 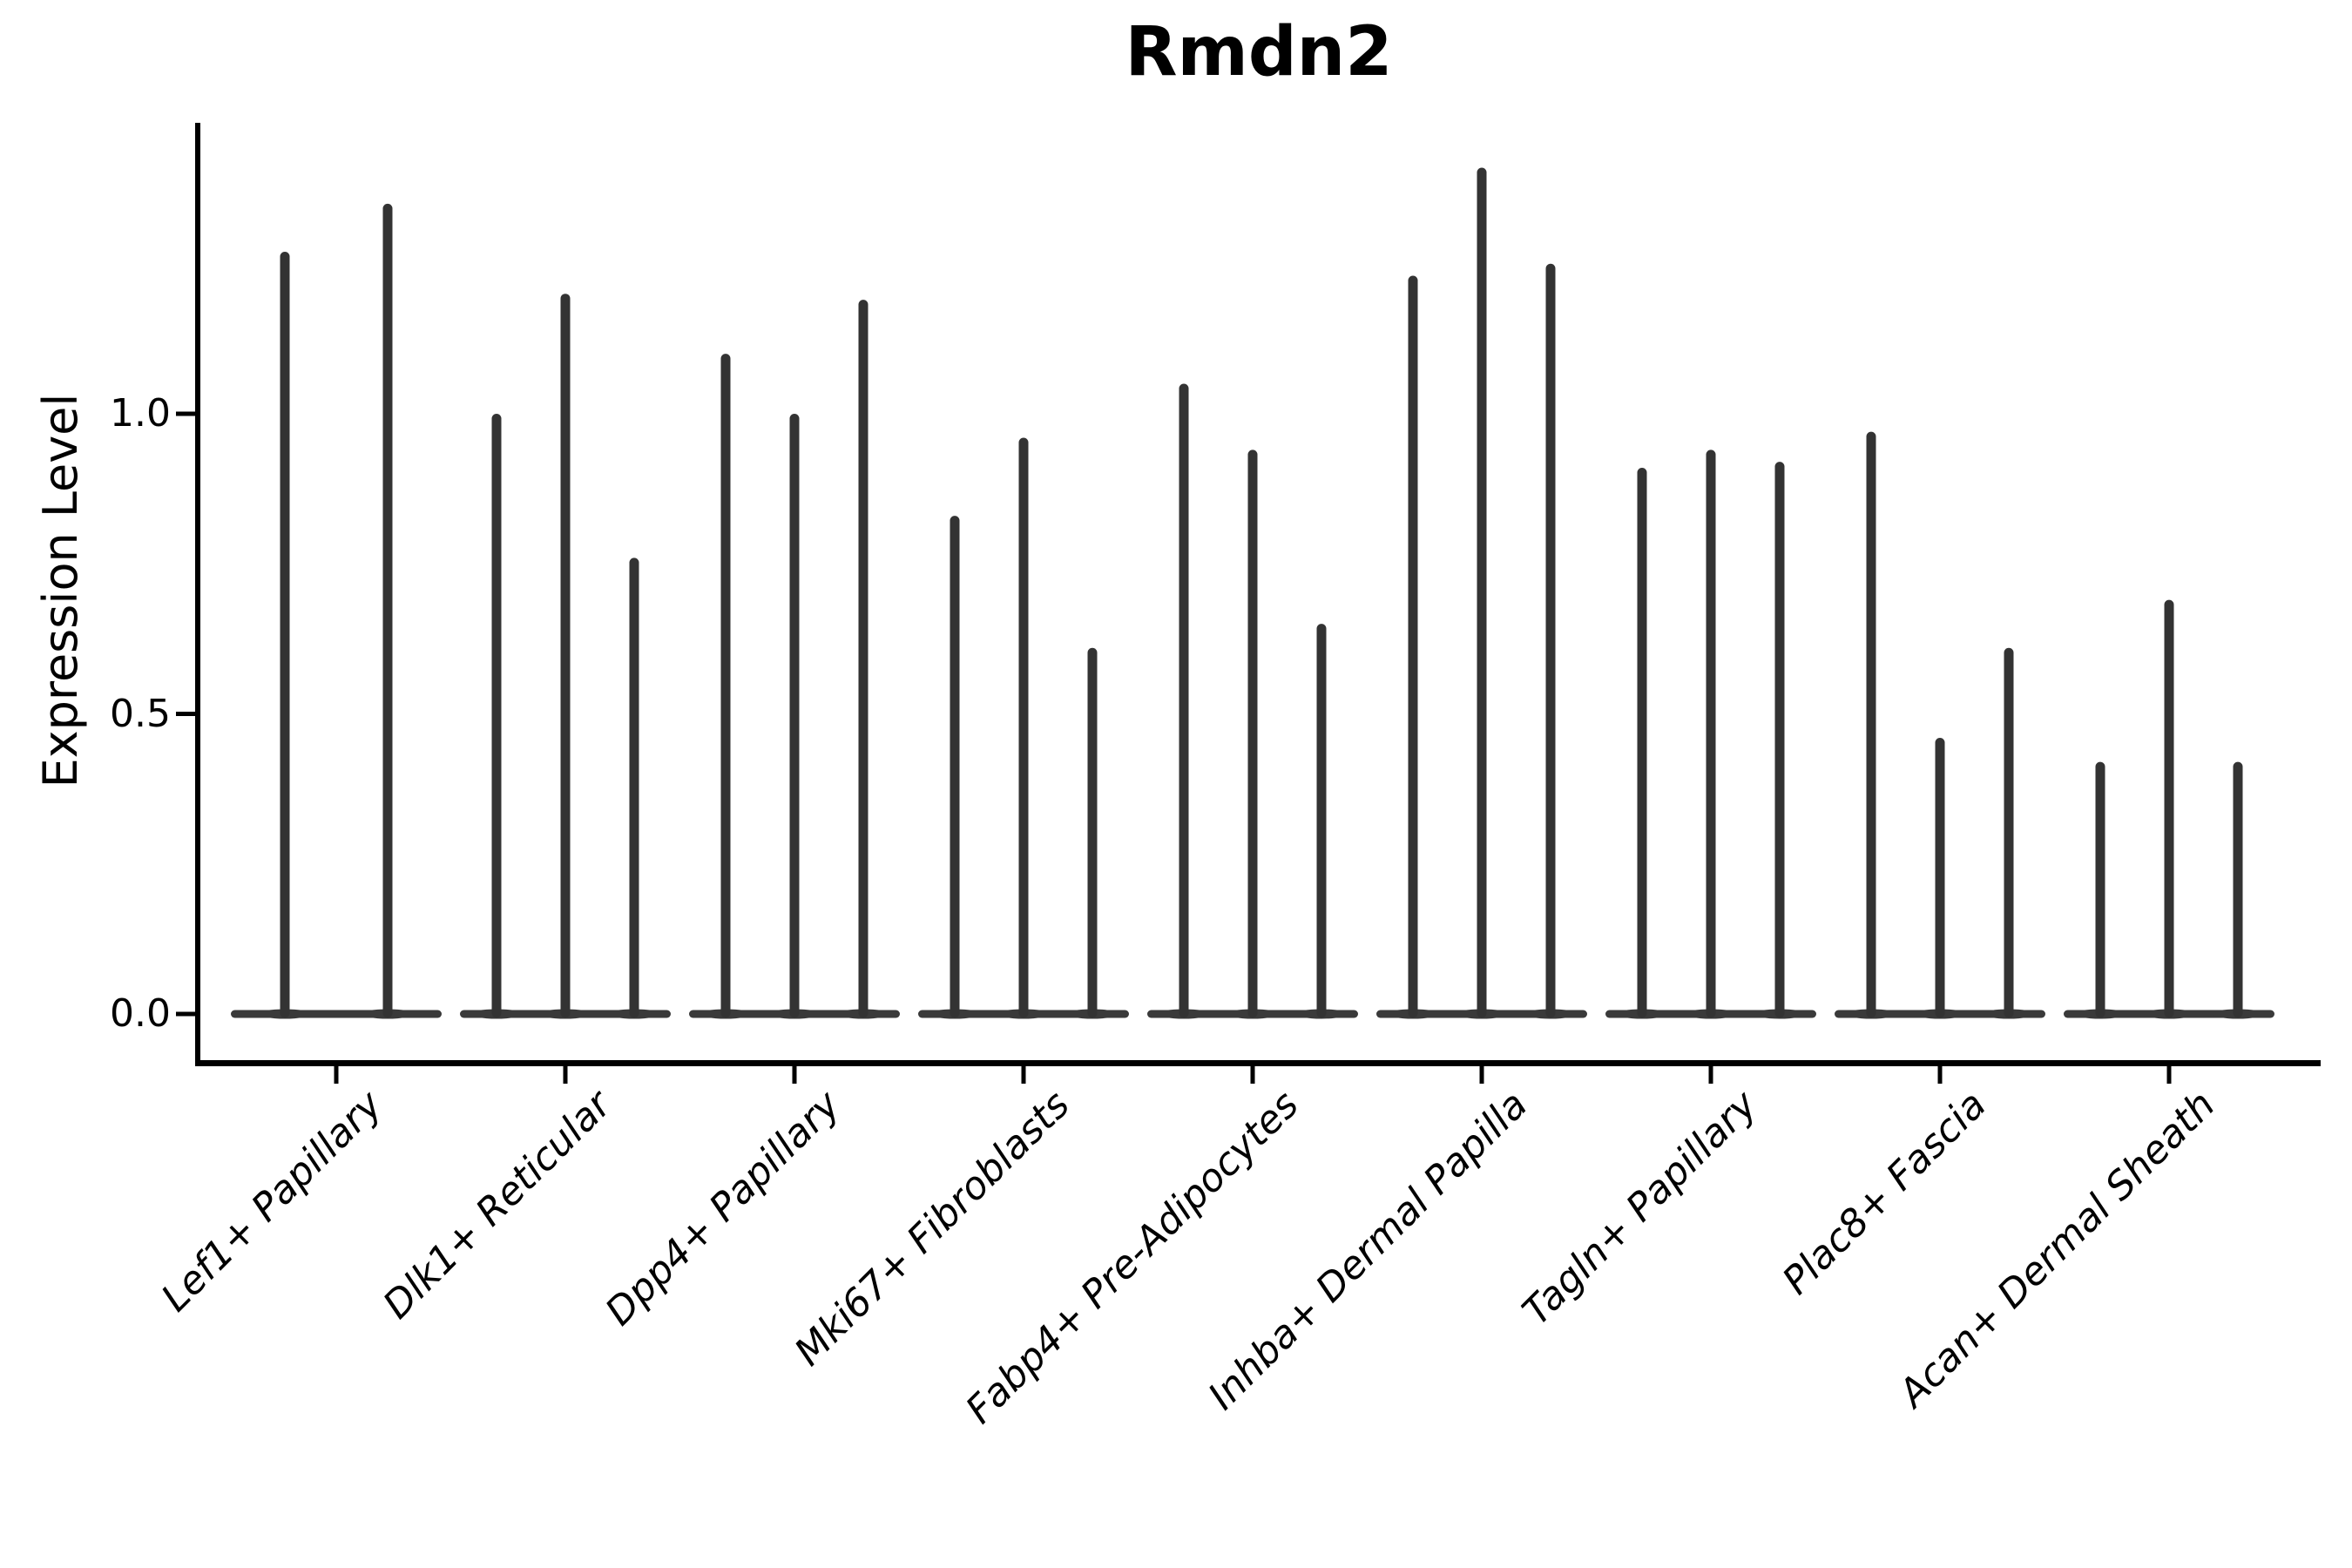 I want to click on y-tick-label: 1.0, so click(x=140, y=413).